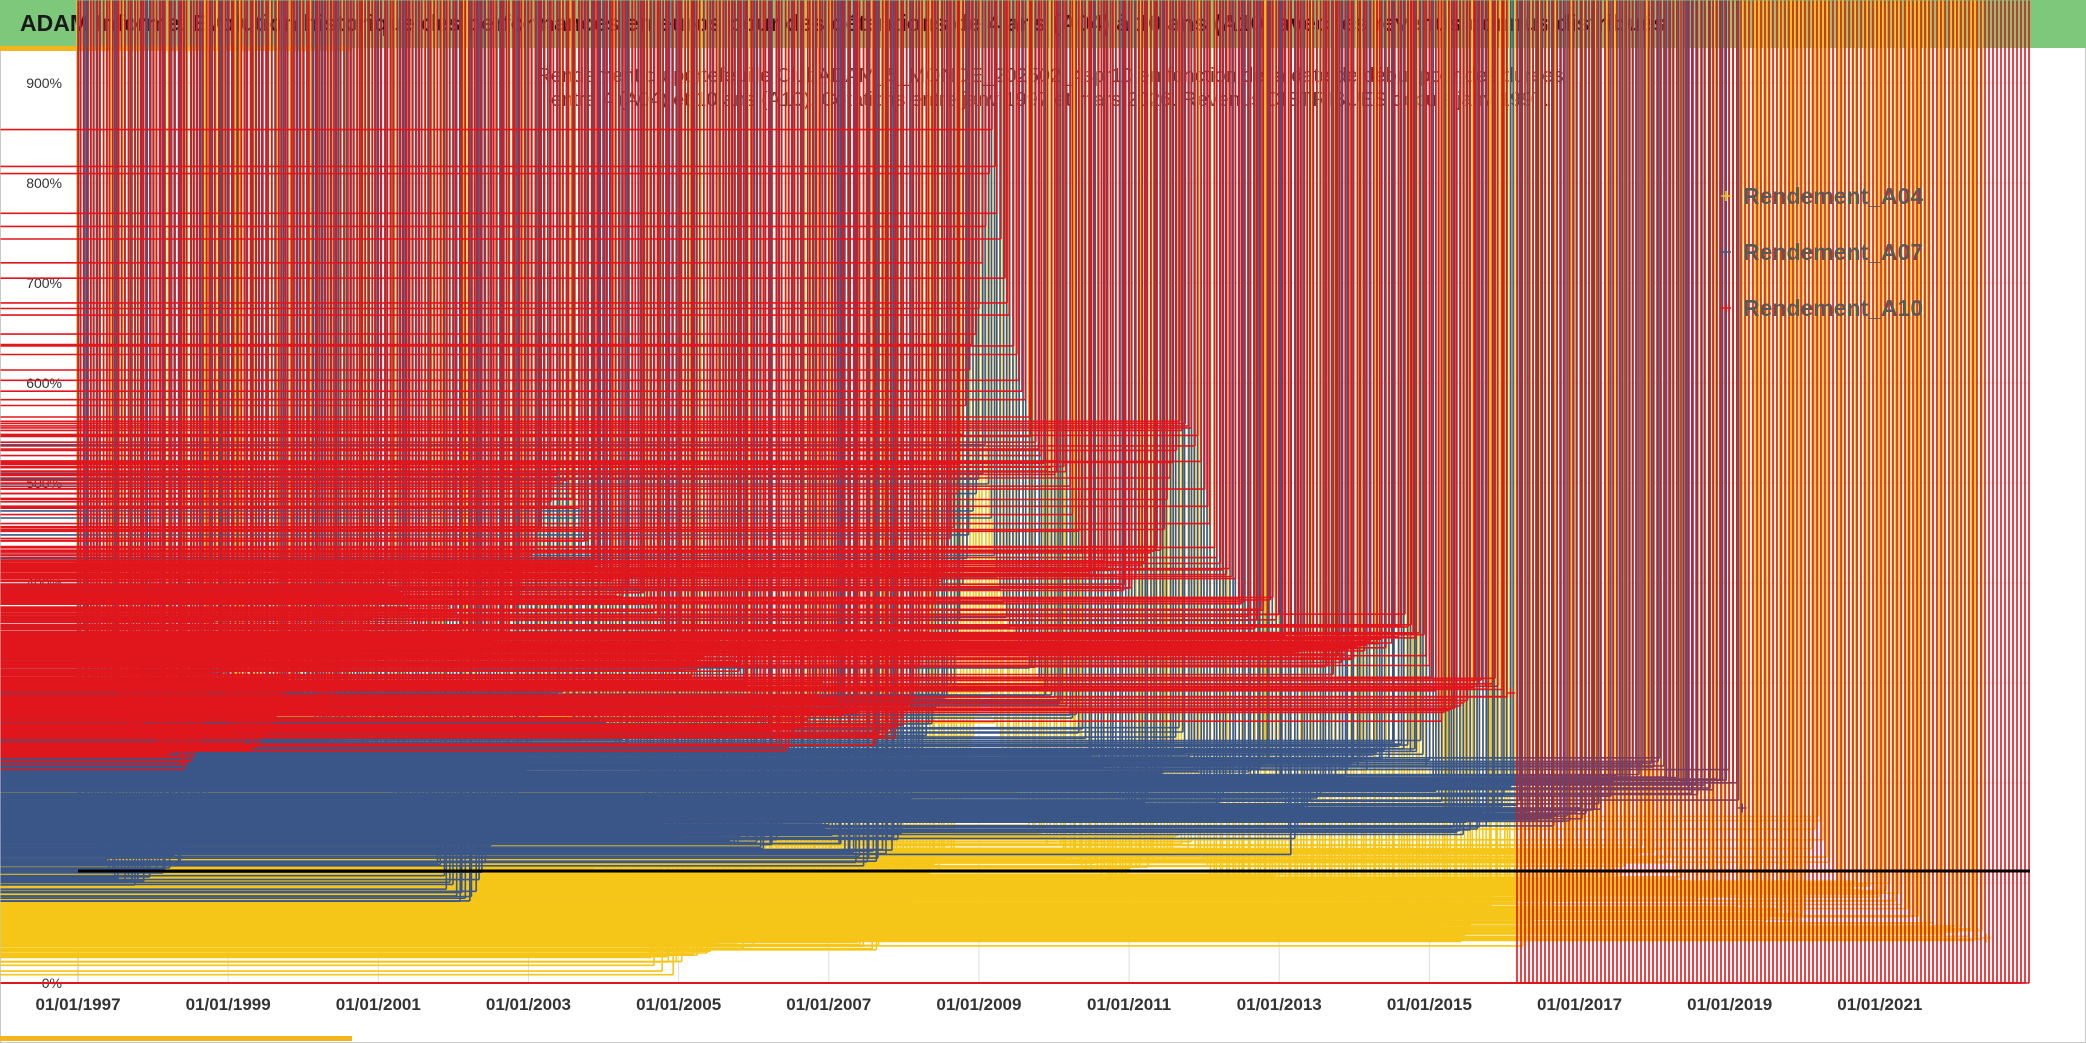 This screenshot has width=2086, height=1043. I want to click on x-tick-label: 01/01/2003, so click(528, 1004).